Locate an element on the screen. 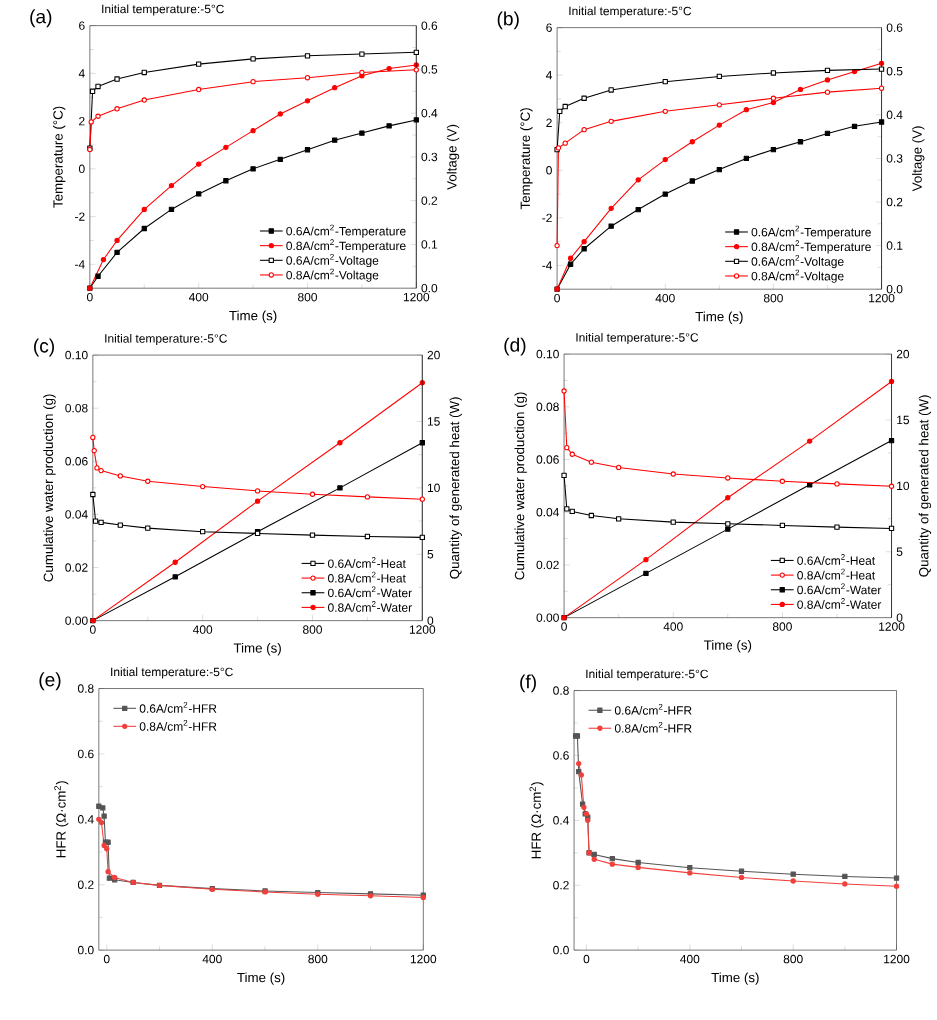  text: (f) is located at coordinates (527, 683).